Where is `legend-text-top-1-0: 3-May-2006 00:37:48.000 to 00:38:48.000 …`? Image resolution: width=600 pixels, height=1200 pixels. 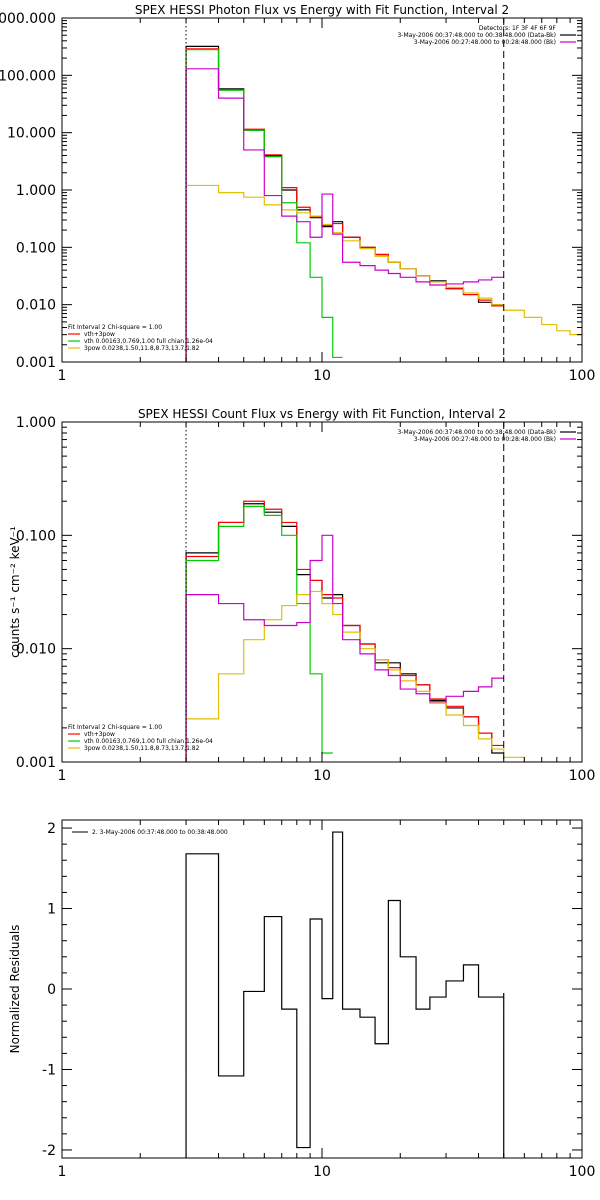 legend-text-top-1-0: 3-May-2006 00:37:48.000 to 00:38:48.000 … is located at coordinates (476, 432).